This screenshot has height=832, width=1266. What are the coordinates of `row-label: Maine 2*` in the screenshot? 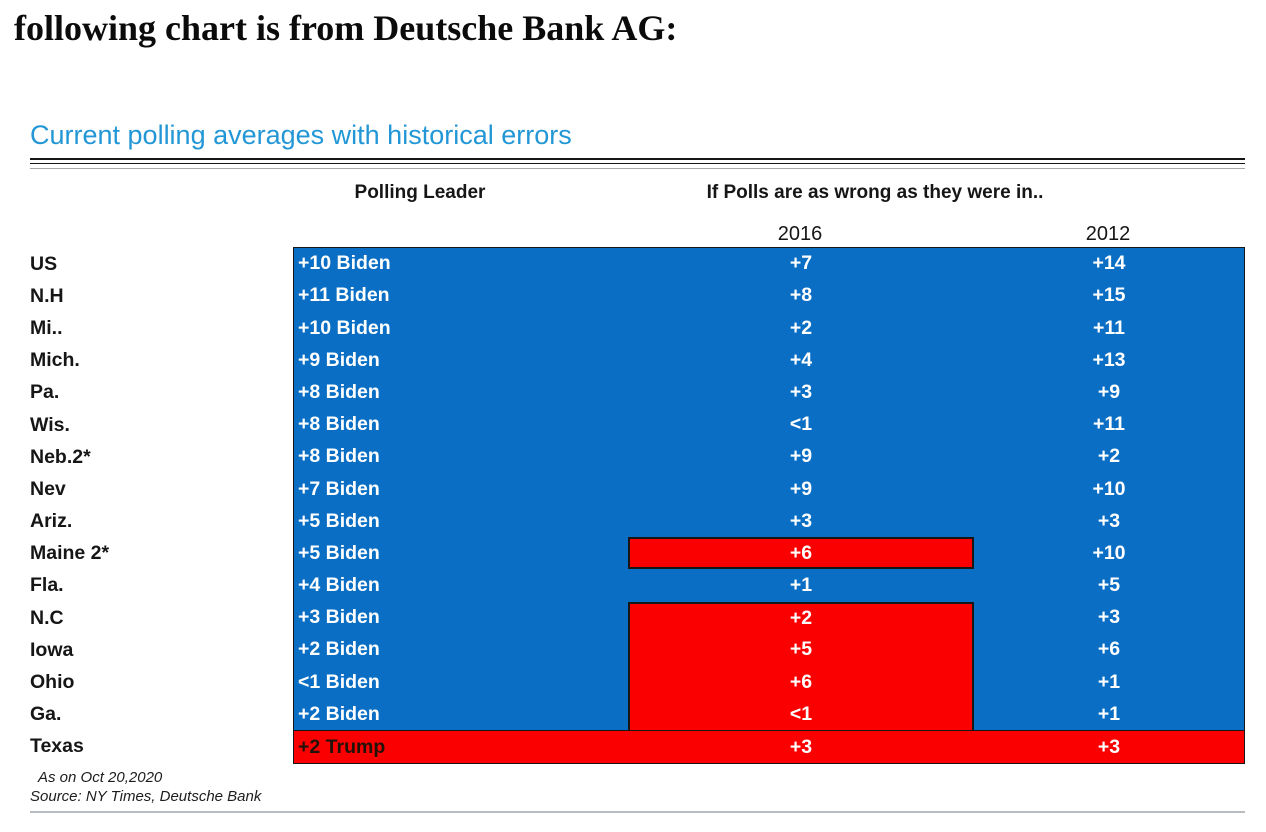 It's located at (70, 553).